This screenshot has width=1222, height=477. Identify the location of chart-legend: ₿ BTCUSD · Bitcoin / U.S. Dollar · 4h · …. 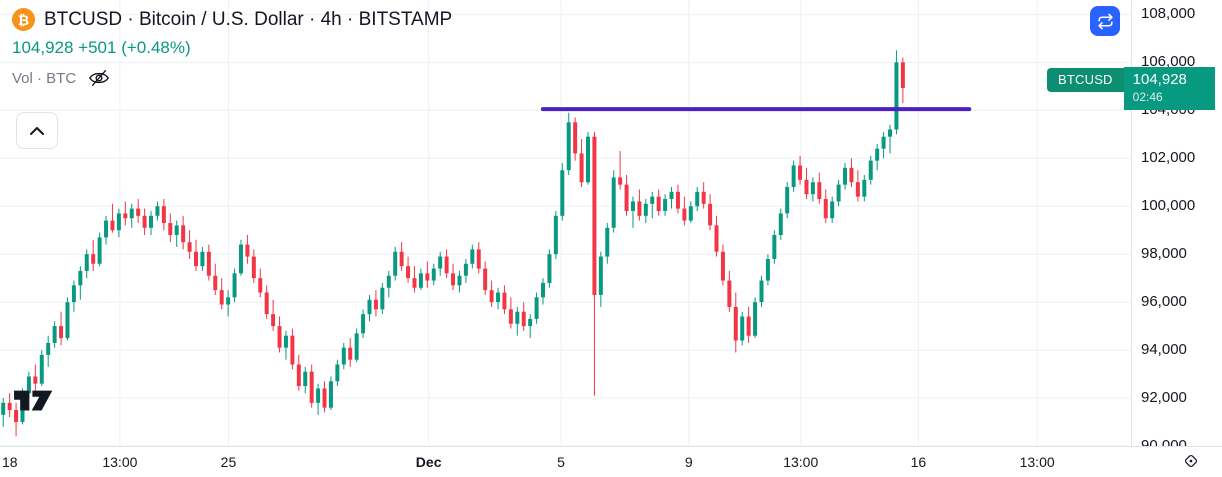
(232, 78).